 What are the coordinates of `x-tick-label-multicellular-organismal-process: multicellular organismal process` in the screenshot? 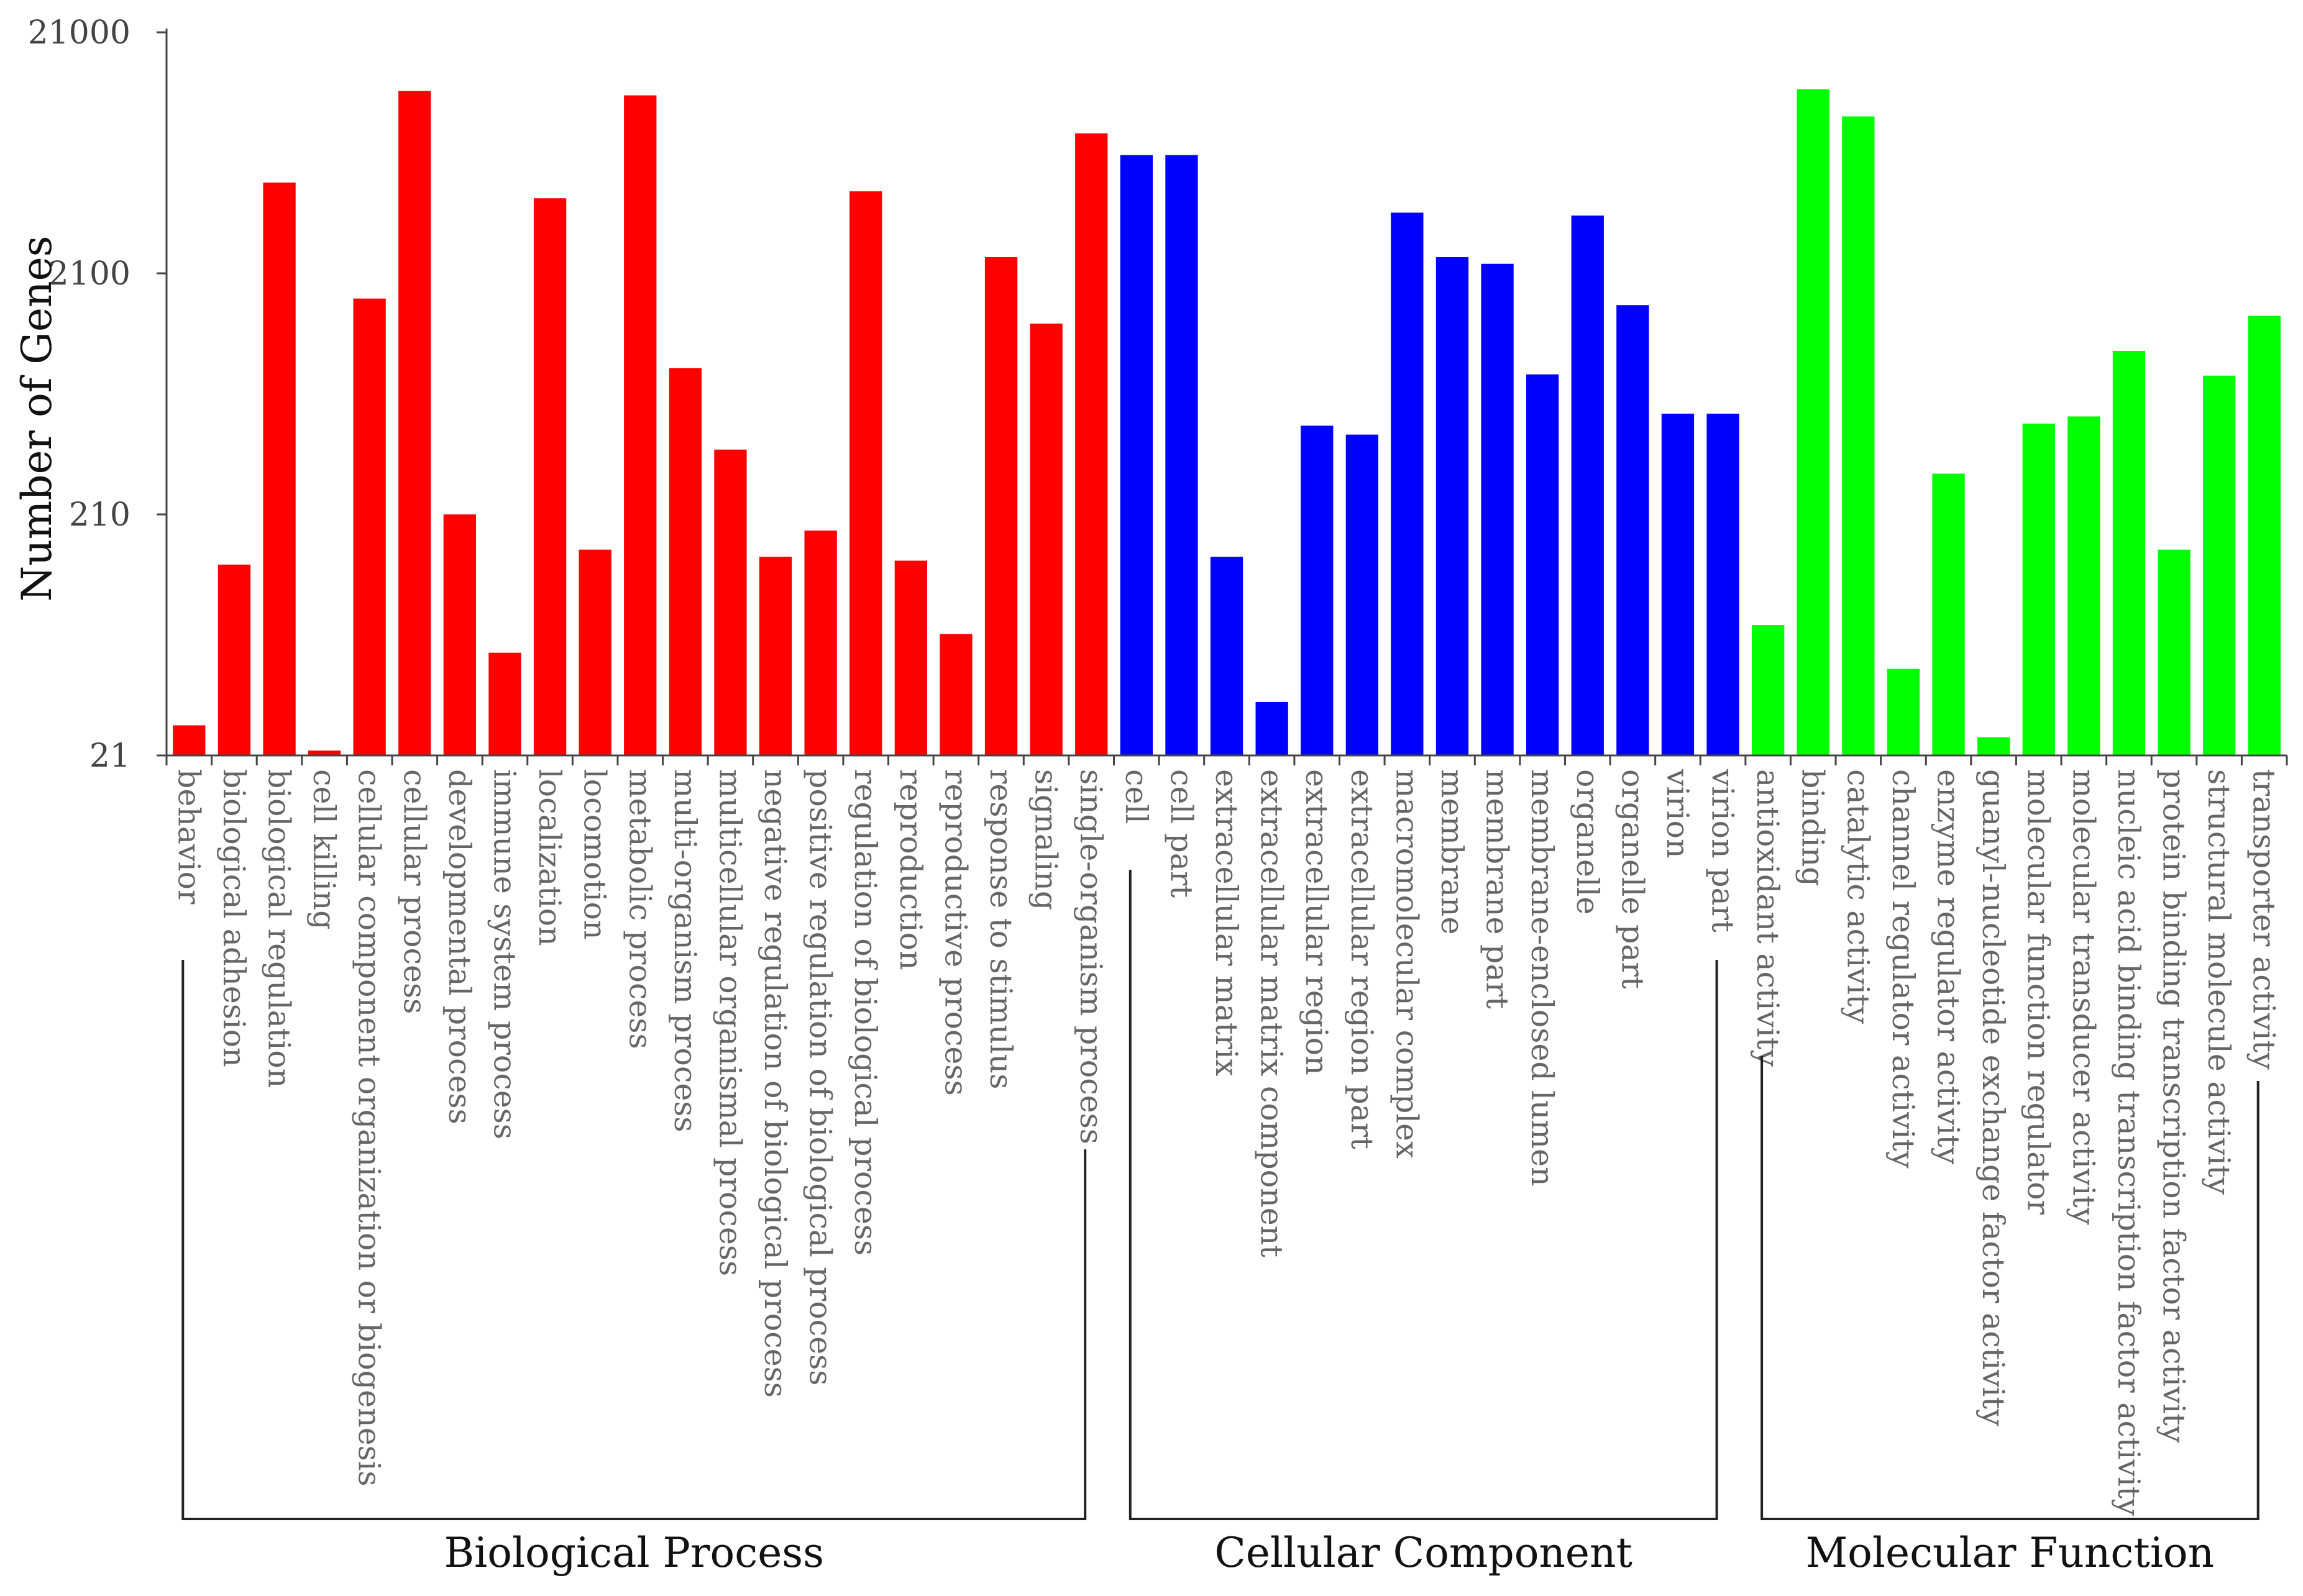 It's located at (730, 1022).